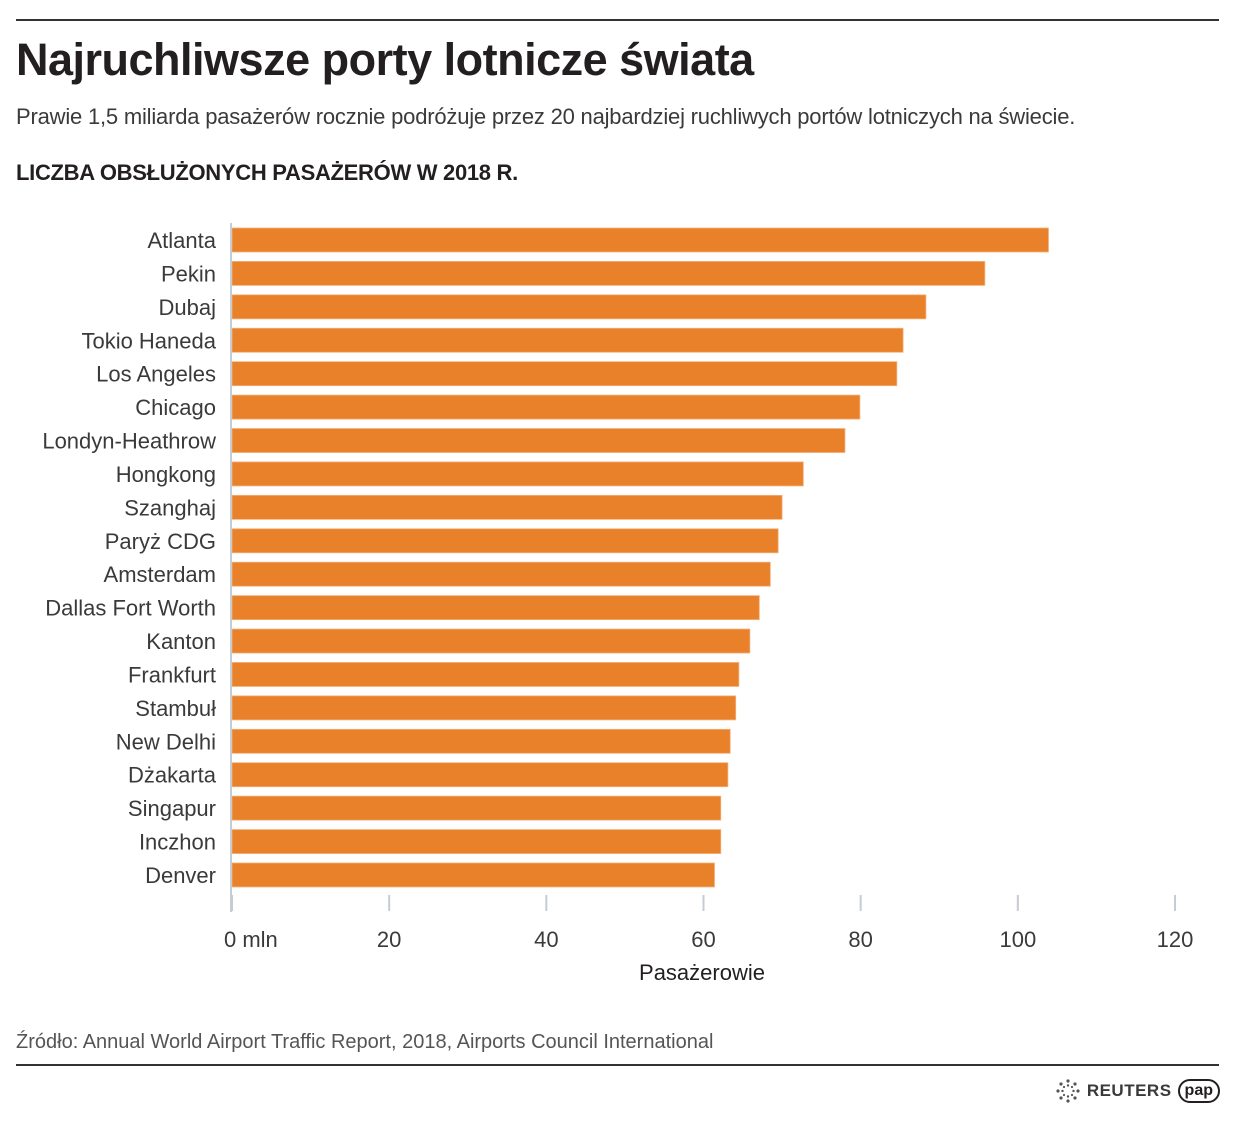 Image resolution: width=1250 pixels, height=1122 pixels. What do you see at coordinates (1068, 1091) in the screenshot?
I see `reuters-dot-circle-icon` at bounding box center [1068, 1091].